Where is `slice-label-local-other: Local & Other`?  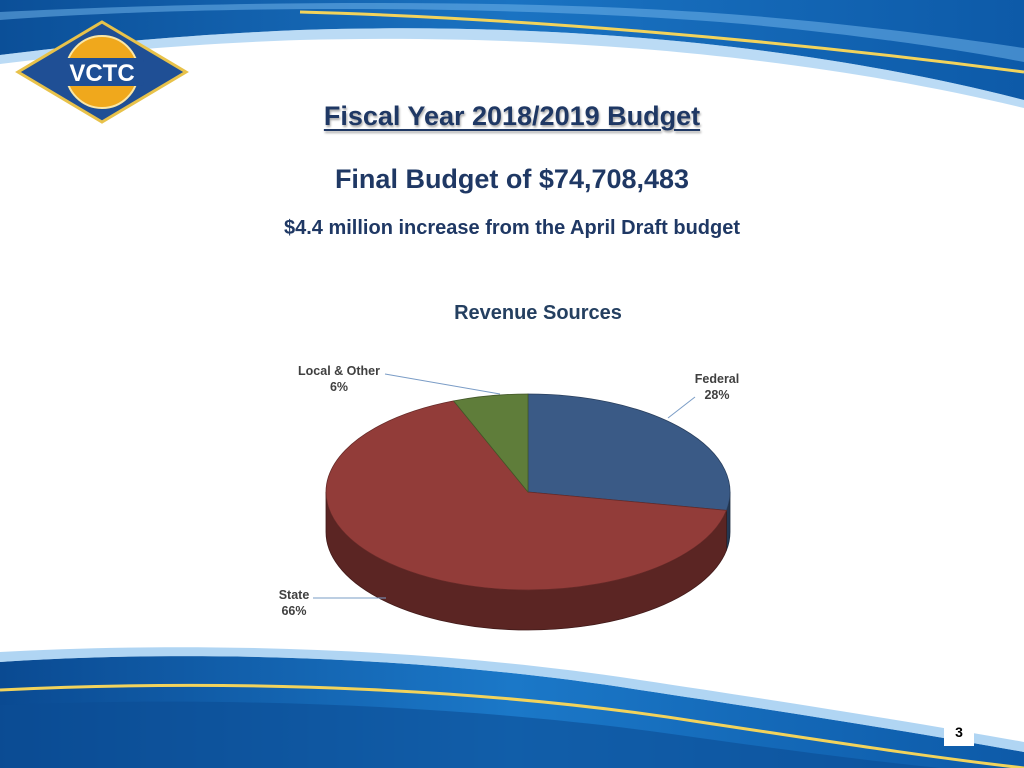 slice-label-local-other: Local & Other is located at coordinates (339, 371).